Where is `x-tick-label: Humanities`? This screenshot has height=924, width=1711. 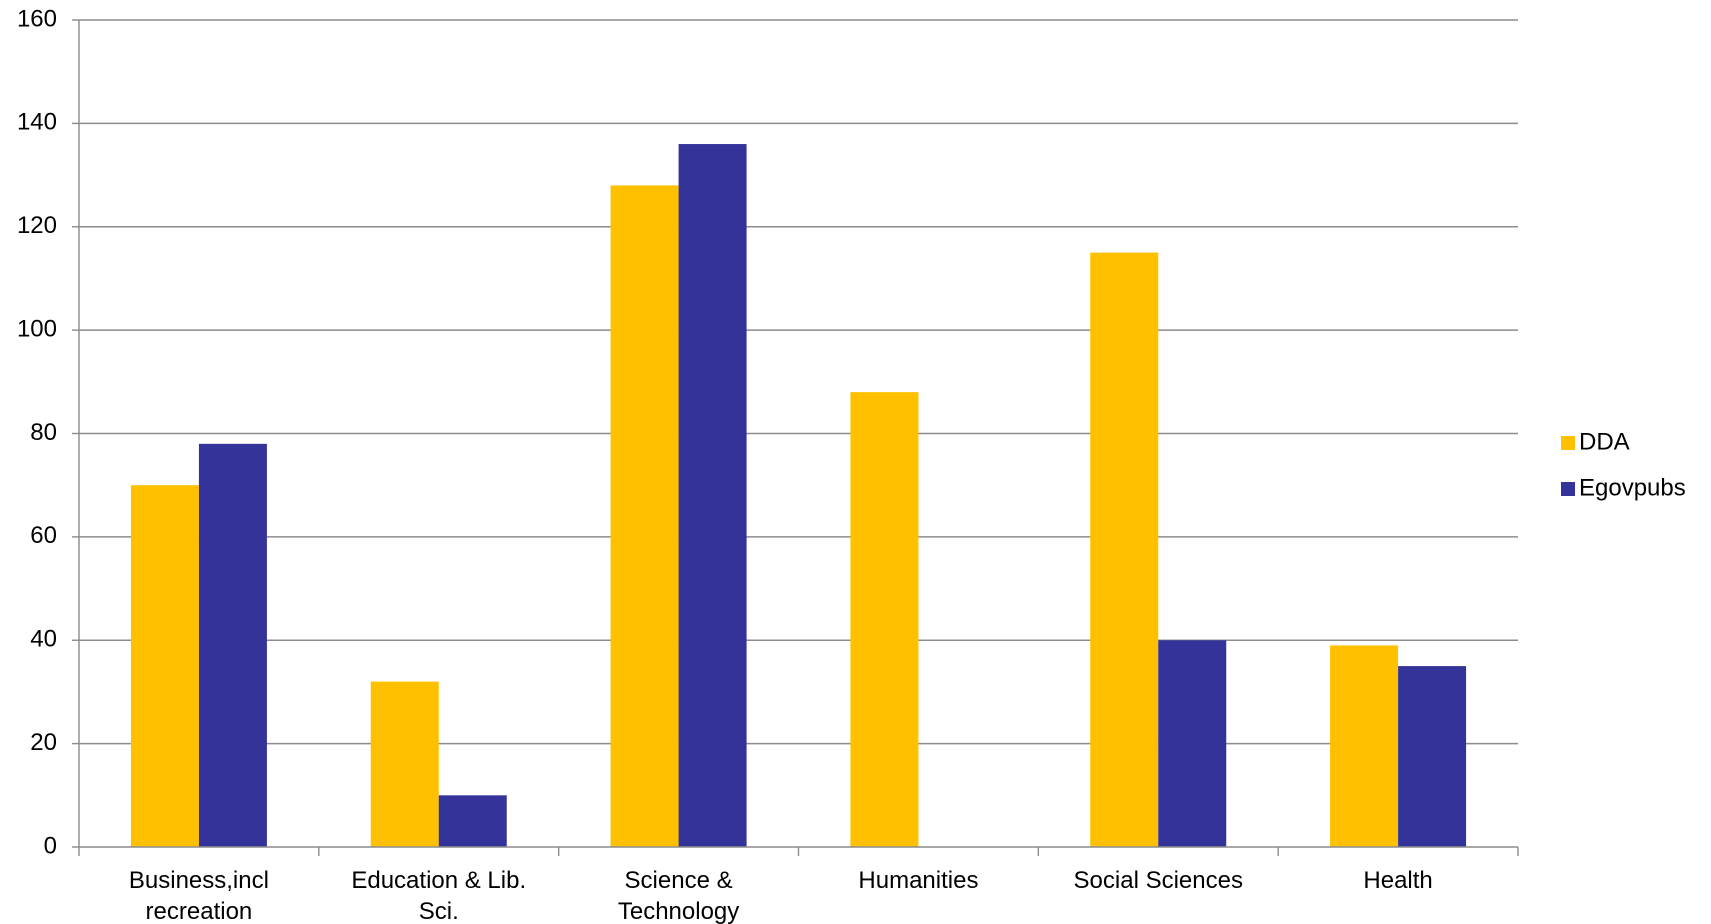
x-tick-label: Humanities is located at coordinates (918, 880).